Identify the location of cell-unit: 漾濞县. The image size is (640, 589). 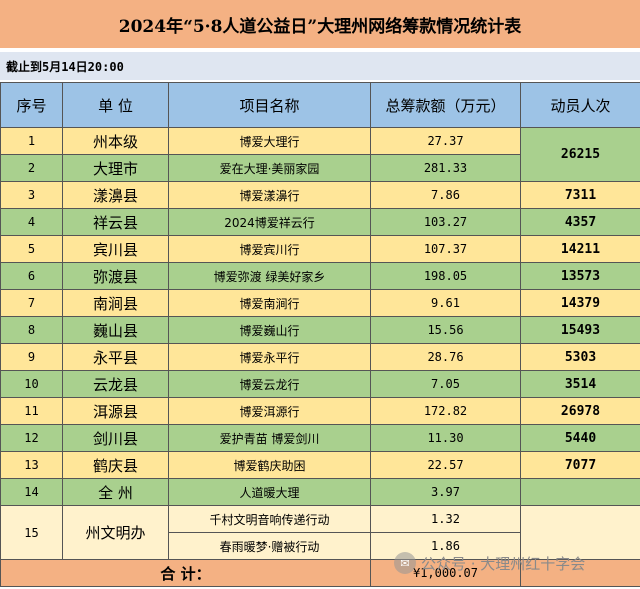
(115, 195).